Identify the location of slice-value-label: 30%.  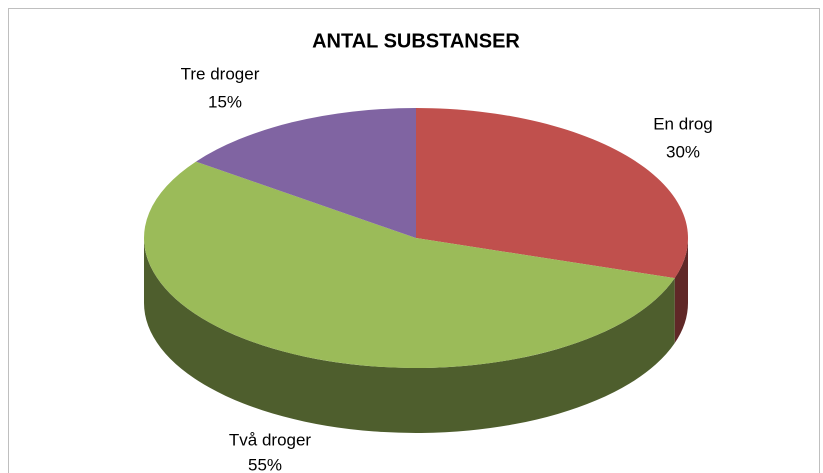
(683, 151).